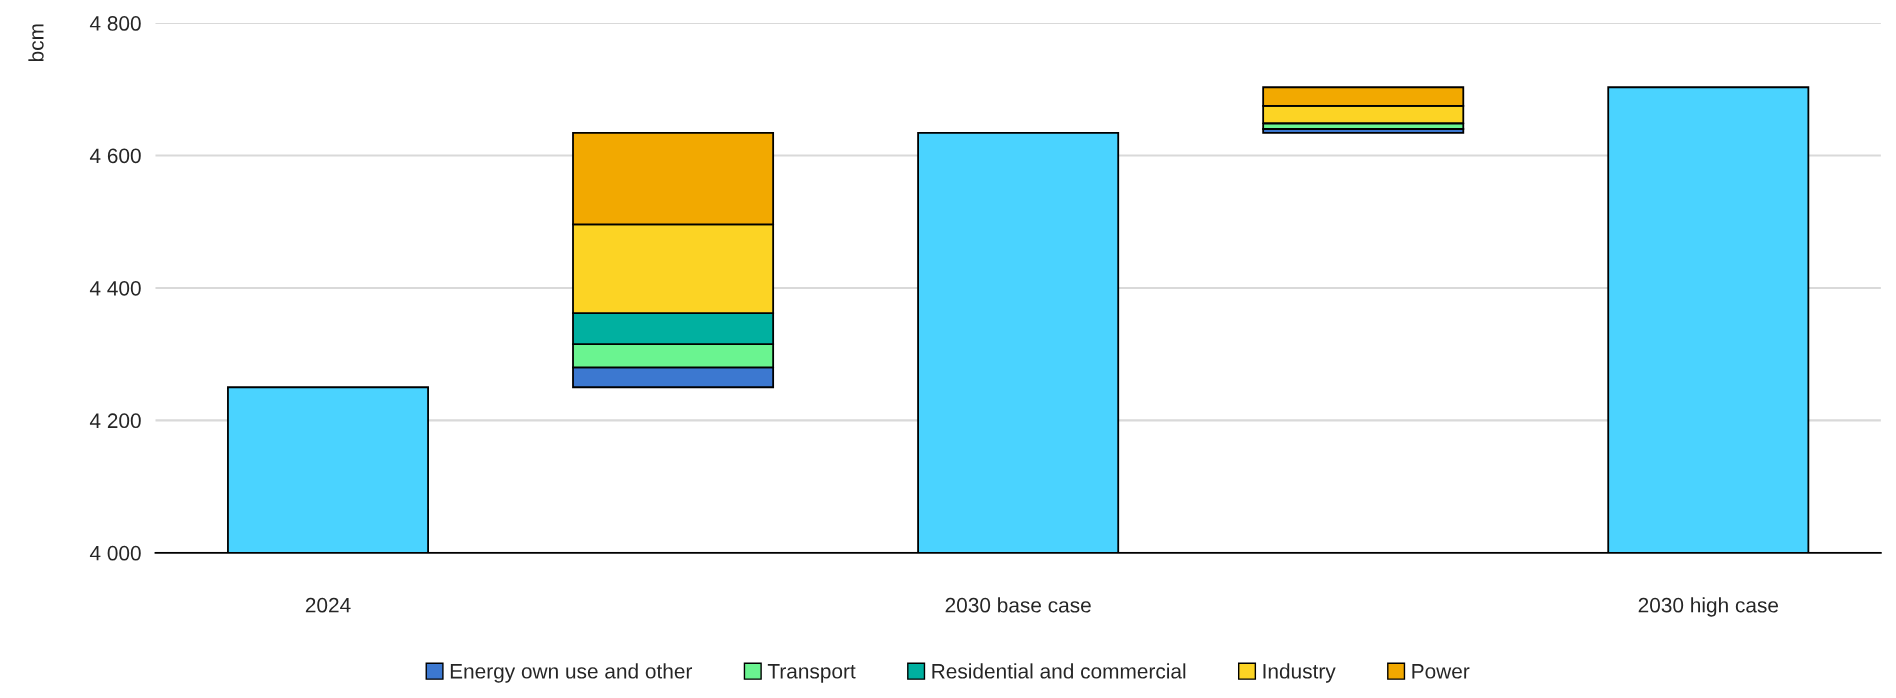 Image resolution: width=1896 pixels, height=698 pixels. What do you see at coordinates (115, 156) in the screenshot?
I see `y-tick-label: 4 600` at bounding box center [115, 156].